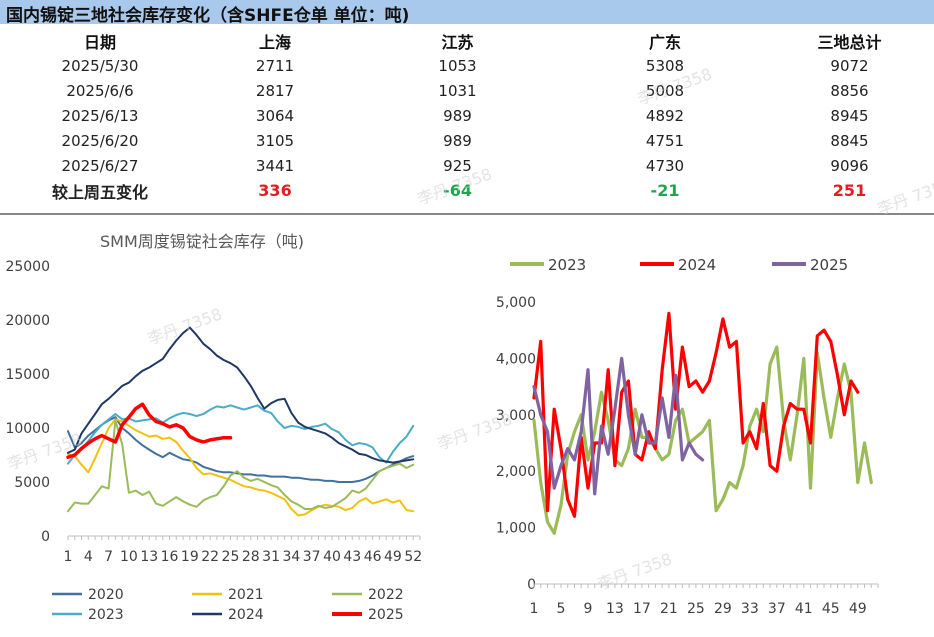 The height and width of the screenshot is (637, 934). Describe the element at coordinates (332, 557) in the screenshot. I see `x-tick-label: 40` at that location.